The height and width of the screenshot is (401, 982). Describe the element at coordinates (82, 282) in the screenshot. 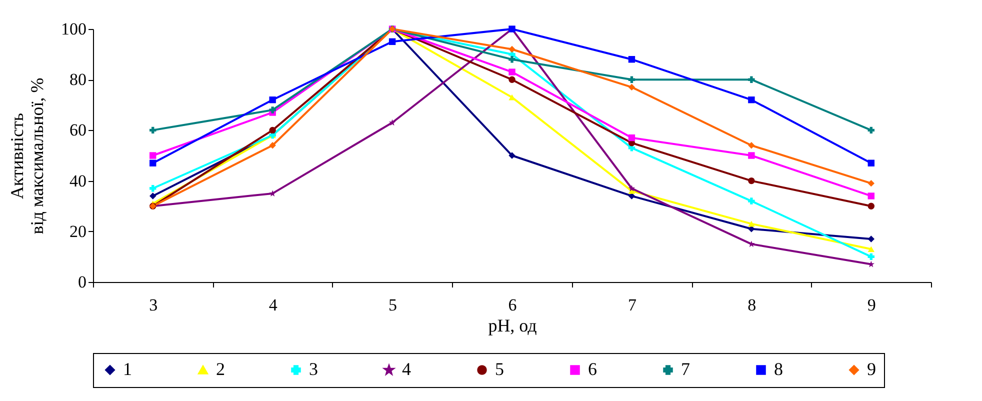

I see `y-tick-label: 0` at that location.